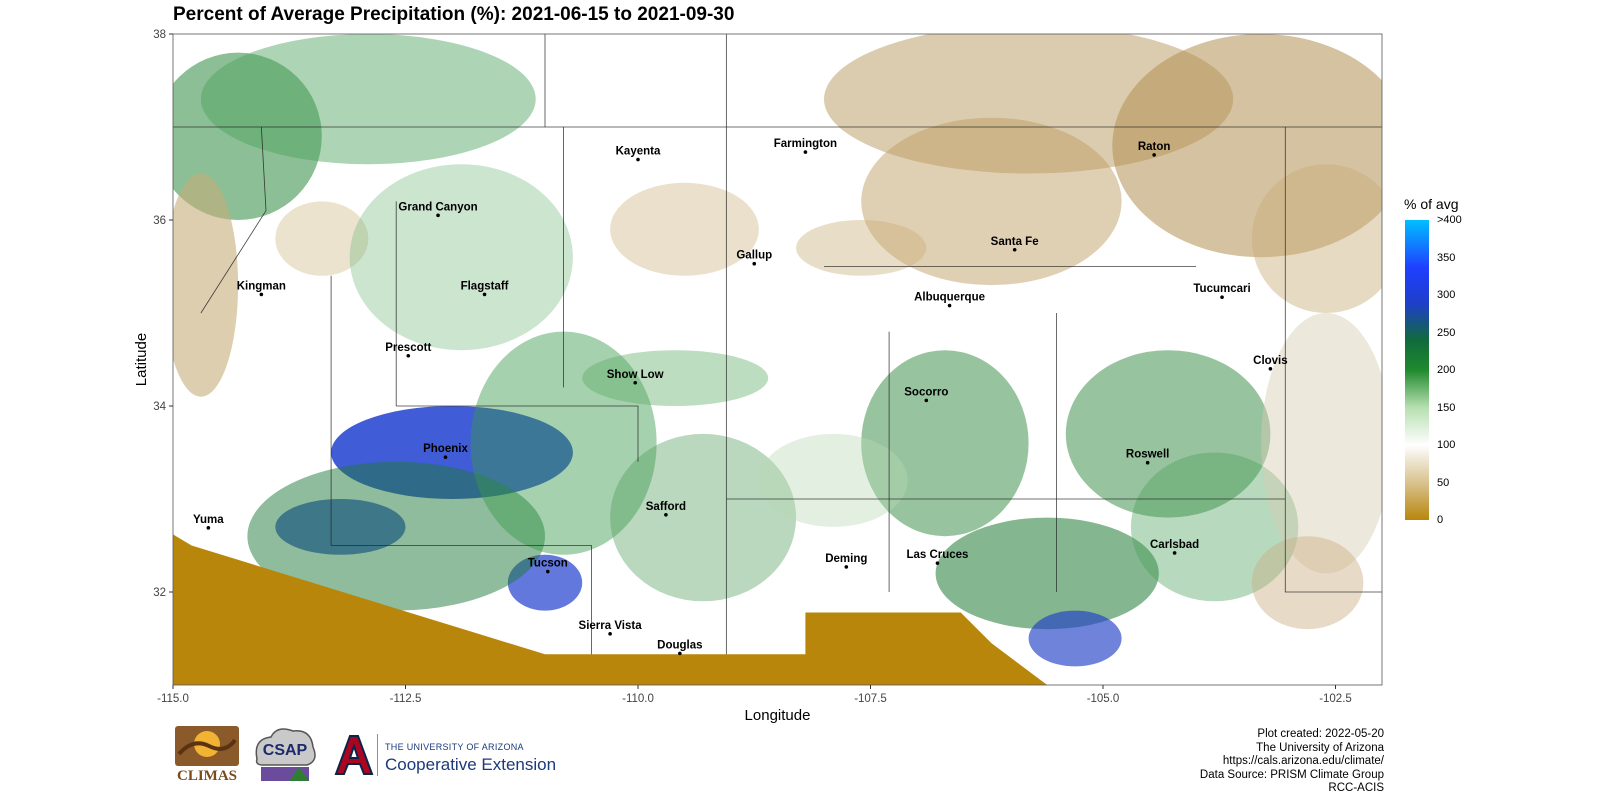  I want to click on city-label: Safford, so click(666, 507).